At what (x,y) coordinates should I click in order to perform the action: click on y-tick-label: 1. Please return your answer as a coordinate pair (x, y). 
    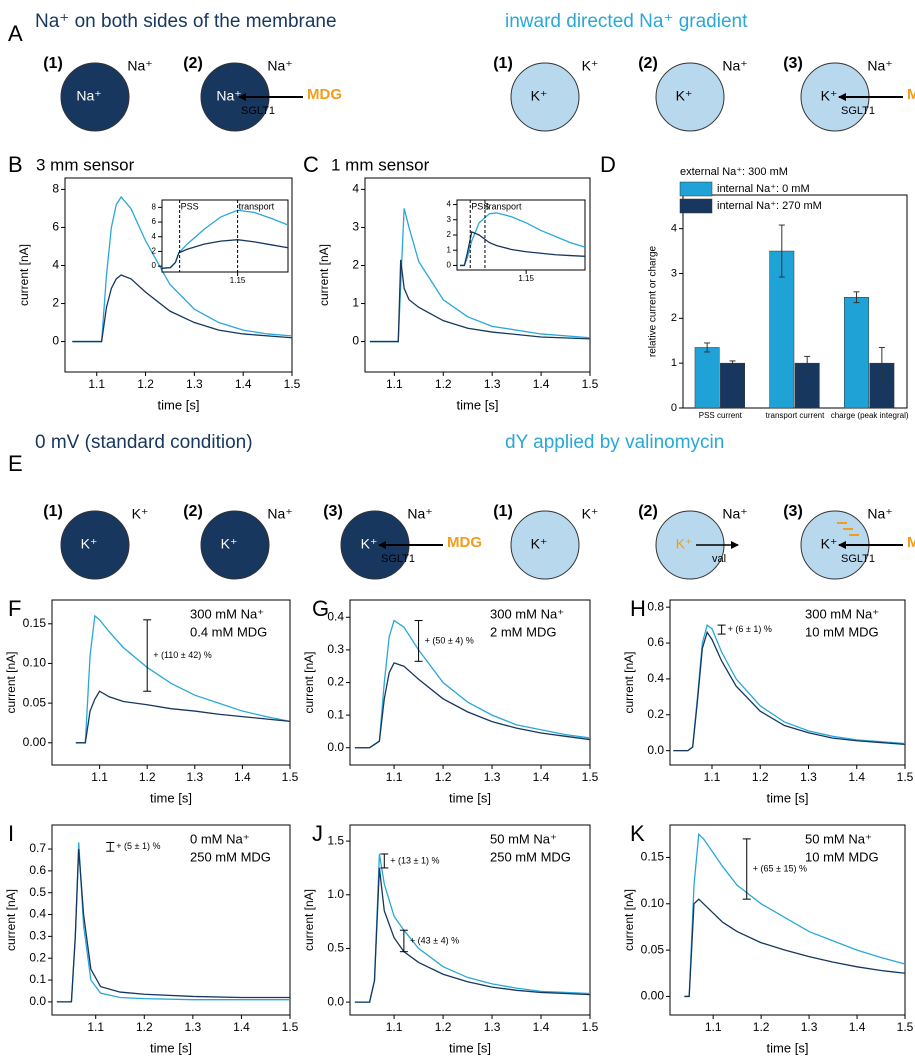
    Looking at the image, I should click on (449, 249).